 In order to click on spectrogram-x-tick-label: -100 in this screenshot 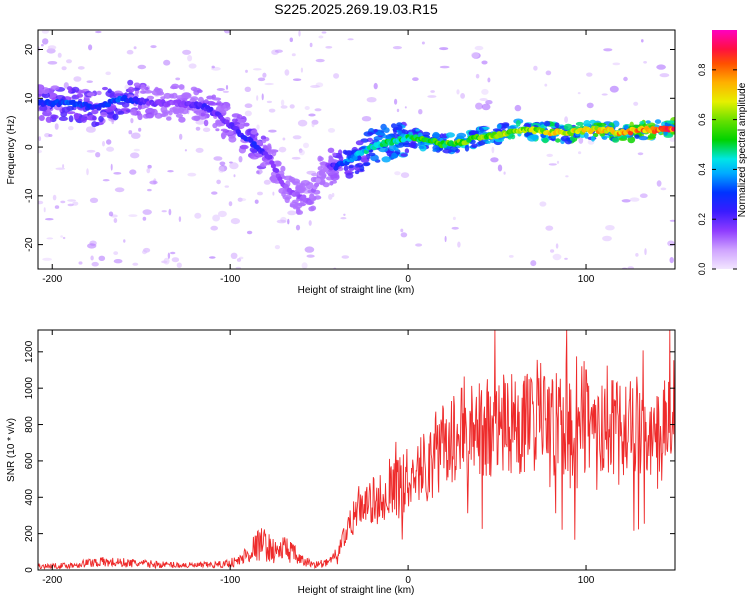, I will do `click(230, 279)`.